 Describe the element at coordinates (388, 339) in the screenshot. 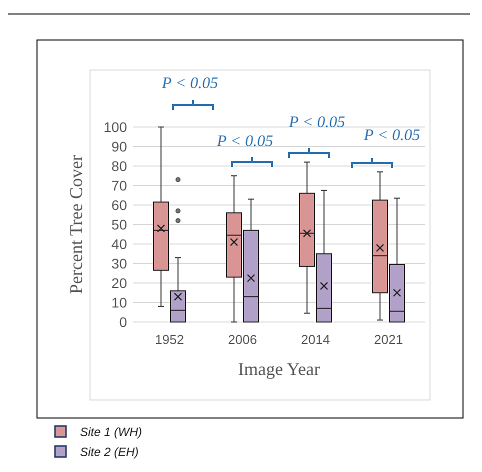

I see `x-tick-label: 2021` at that location.